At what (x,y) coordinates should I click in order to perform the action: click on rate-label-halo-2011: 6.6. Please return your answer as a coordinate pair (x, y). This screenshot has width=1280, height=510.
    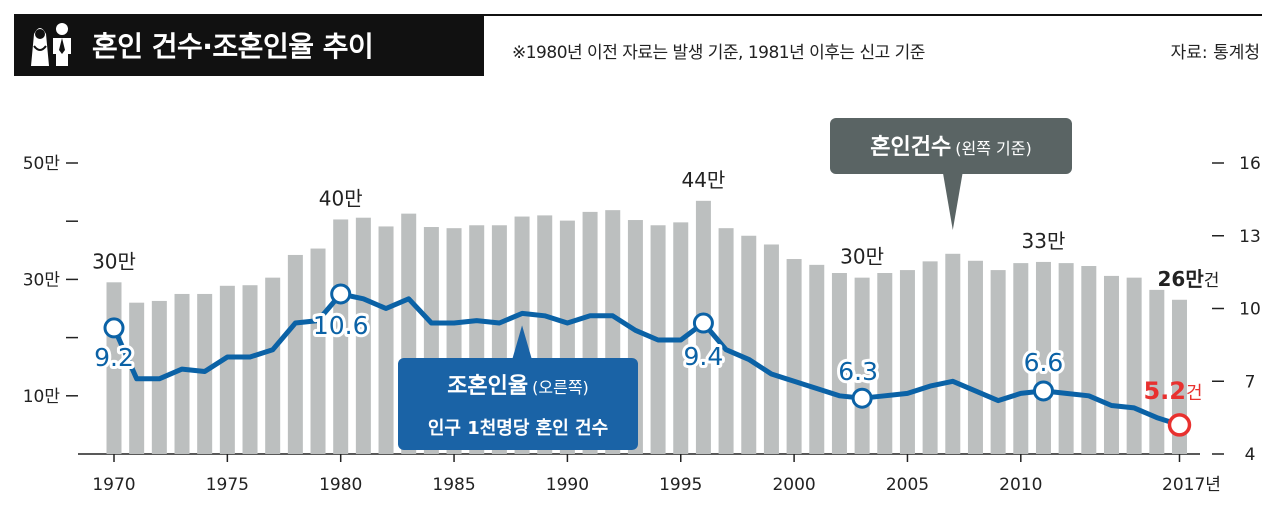
    Looking at the image, I should click on (1044, 362).